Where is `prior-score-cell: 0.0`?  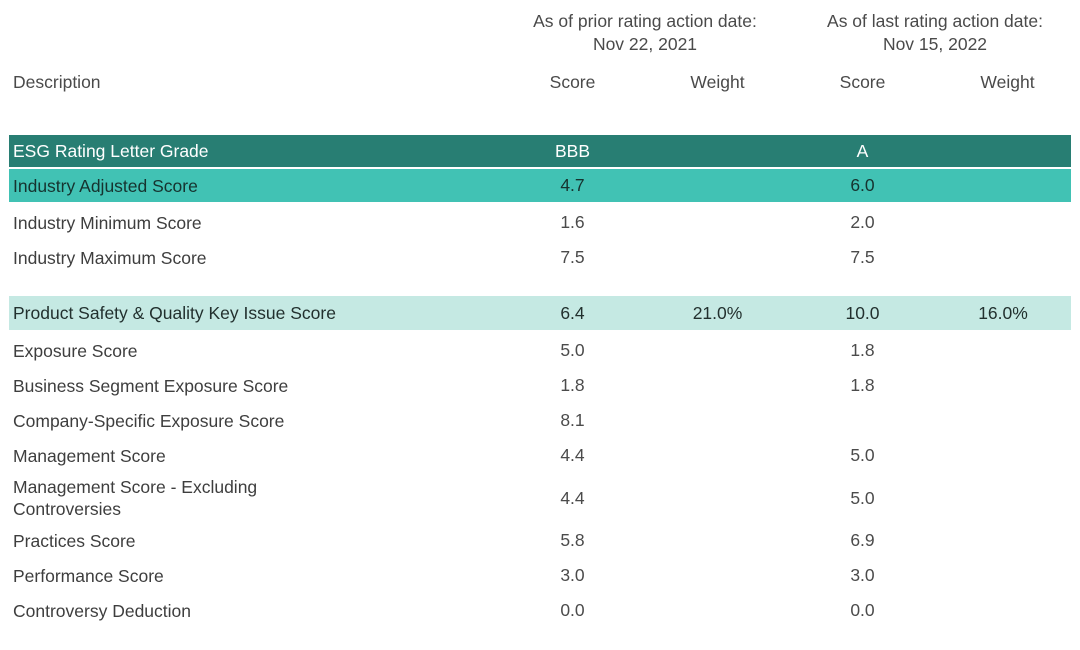 prior-score-cell: 0.0 is located at coordinates (572, 610).